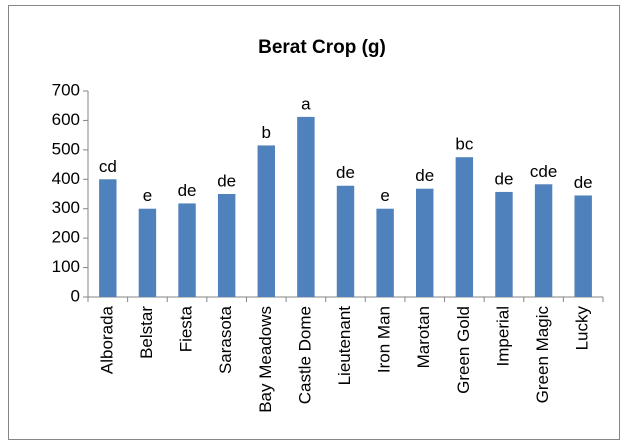 This screenshot has width=625, height=443. Describe the element at coordinates (66, 119) in the screenshot. I see `y-tick-label: 600` at that location.